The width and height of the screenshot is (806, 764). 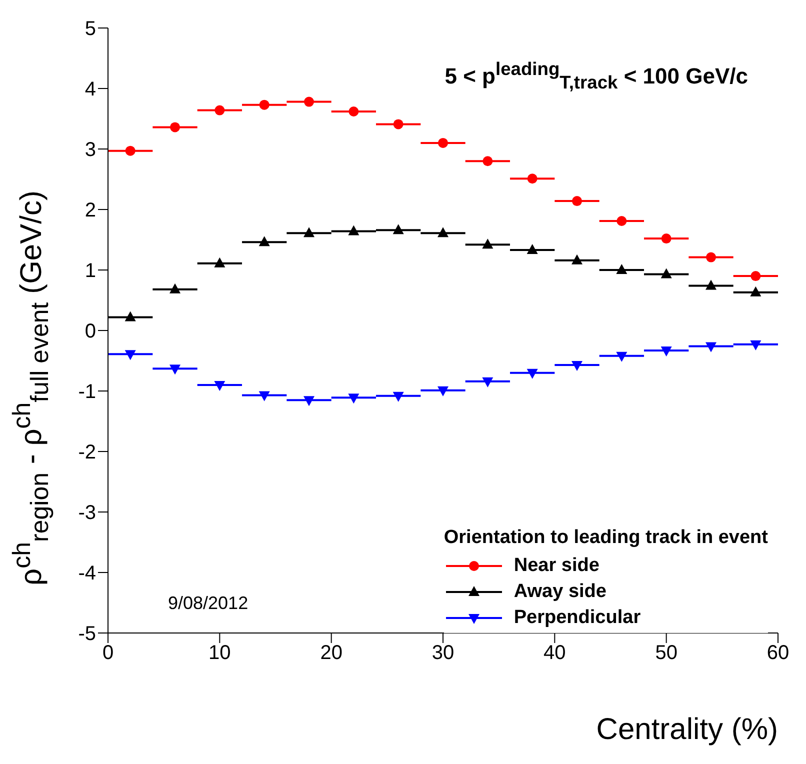 I want to click on x-tick-label: 30, so click(x=443, y=653).